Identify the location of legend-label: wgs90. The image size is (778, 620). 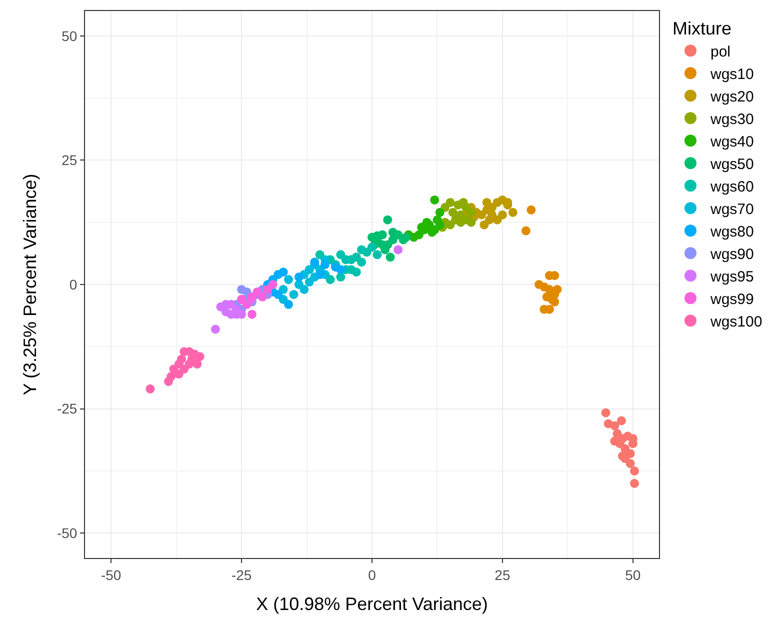
(731, 254).